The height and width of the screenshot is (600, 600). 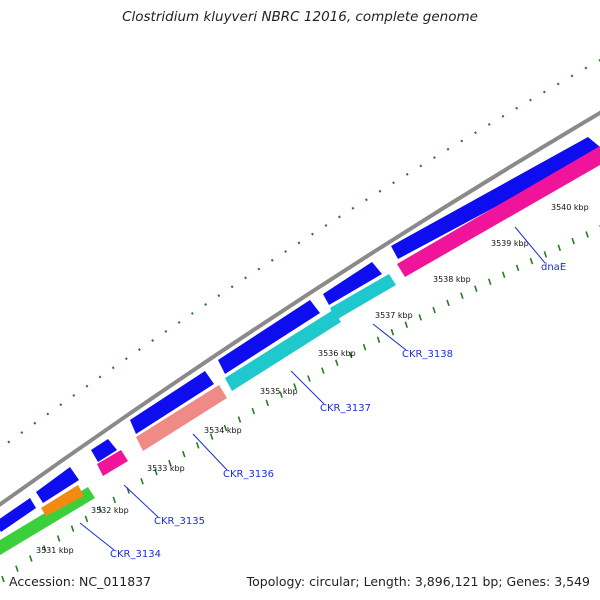 What do you see at coordinates (337, 353) in the screenshot?
I see `tick-label: 3536 kbp` at bounding box center [337, 353].